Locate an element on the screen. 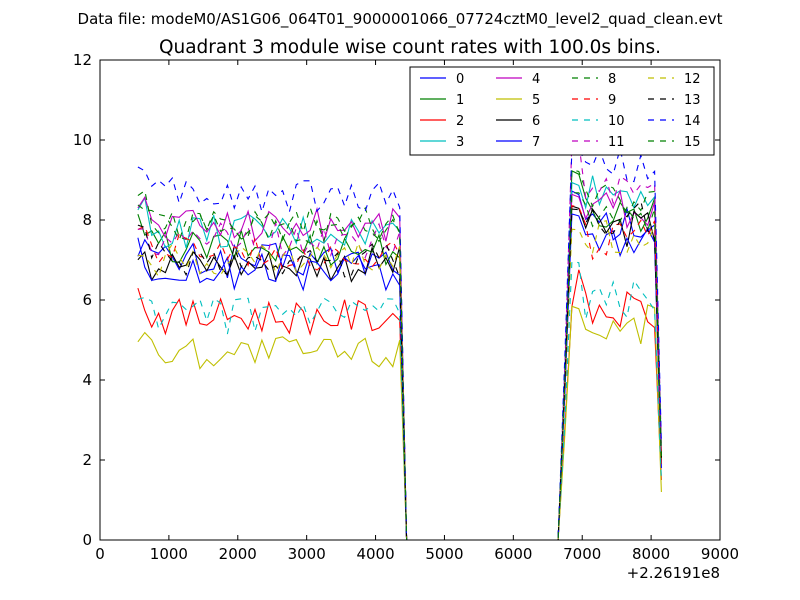  y-tick-label: 6 is located at coordinates (87, 300).